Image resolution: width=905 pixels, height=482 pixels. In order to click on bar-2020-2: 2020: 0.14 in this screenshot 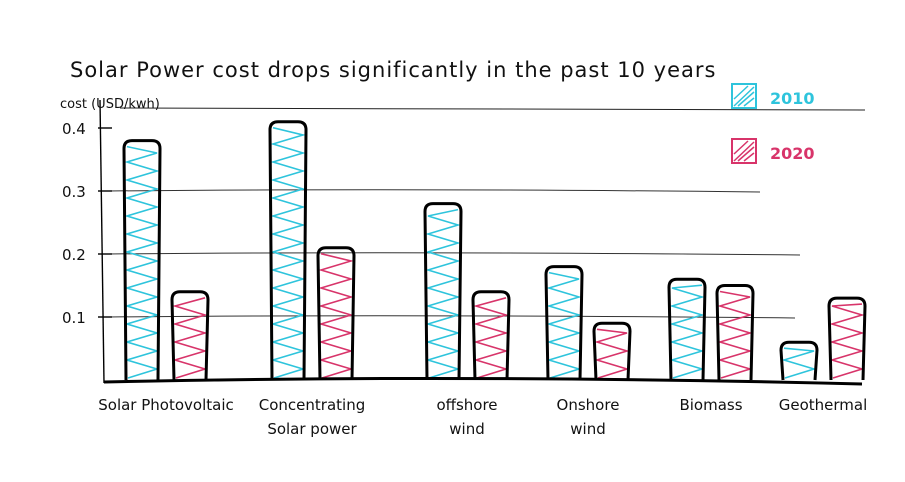, I will do `click(491, 335)`.